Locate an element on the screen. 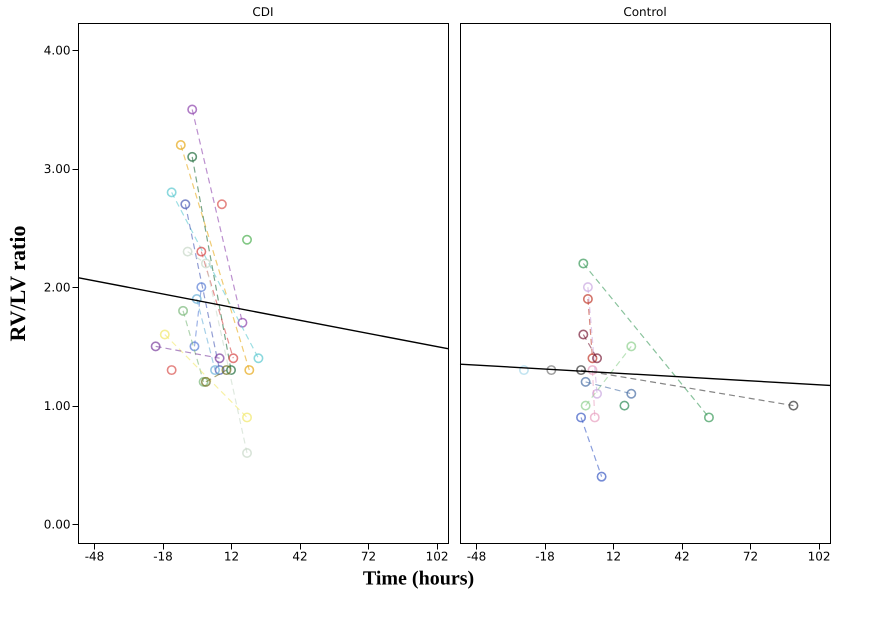 The image size is (876, 633). x-axis-title: Time (hours) is located at coordinates (418, 579).